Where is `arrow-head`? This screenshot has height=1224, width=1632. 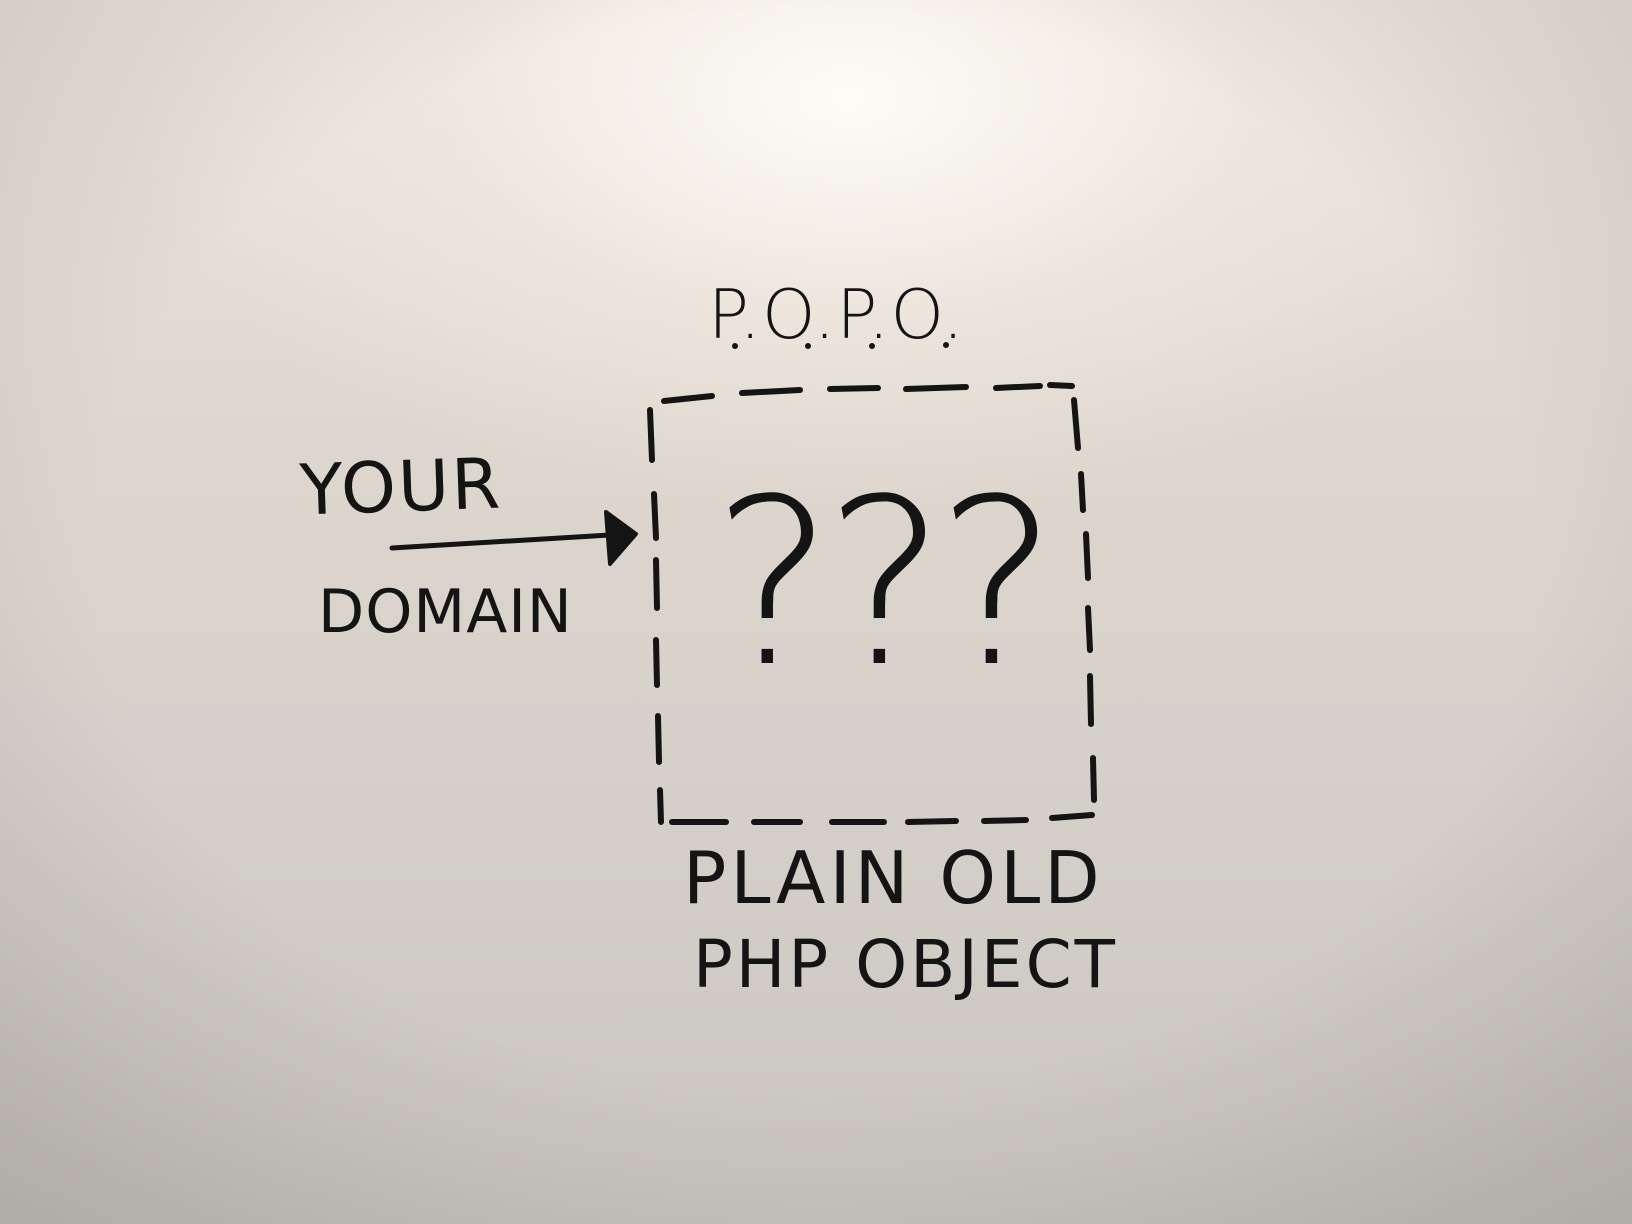
arrow-head is located at coordinates (621, 538).